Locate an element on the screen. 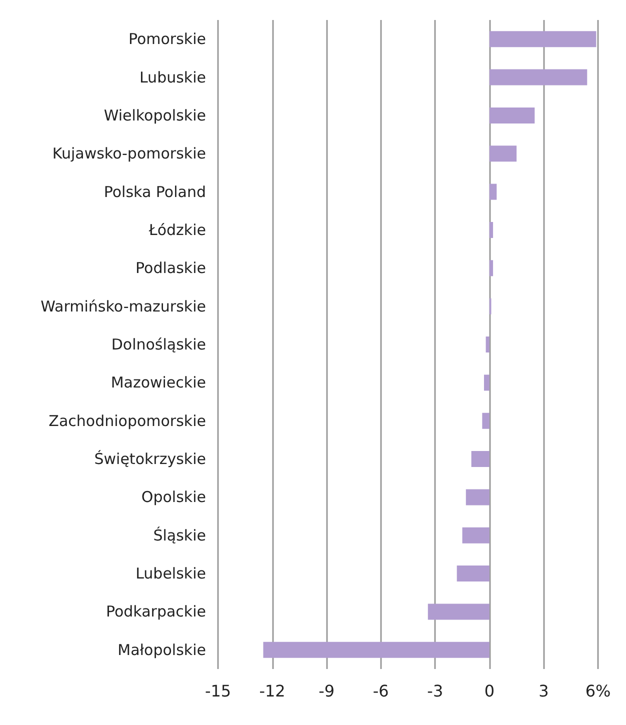 This screenshot has height=725, width=626. y-tick-label: Łódzkie is located at coordinates (177, 229).